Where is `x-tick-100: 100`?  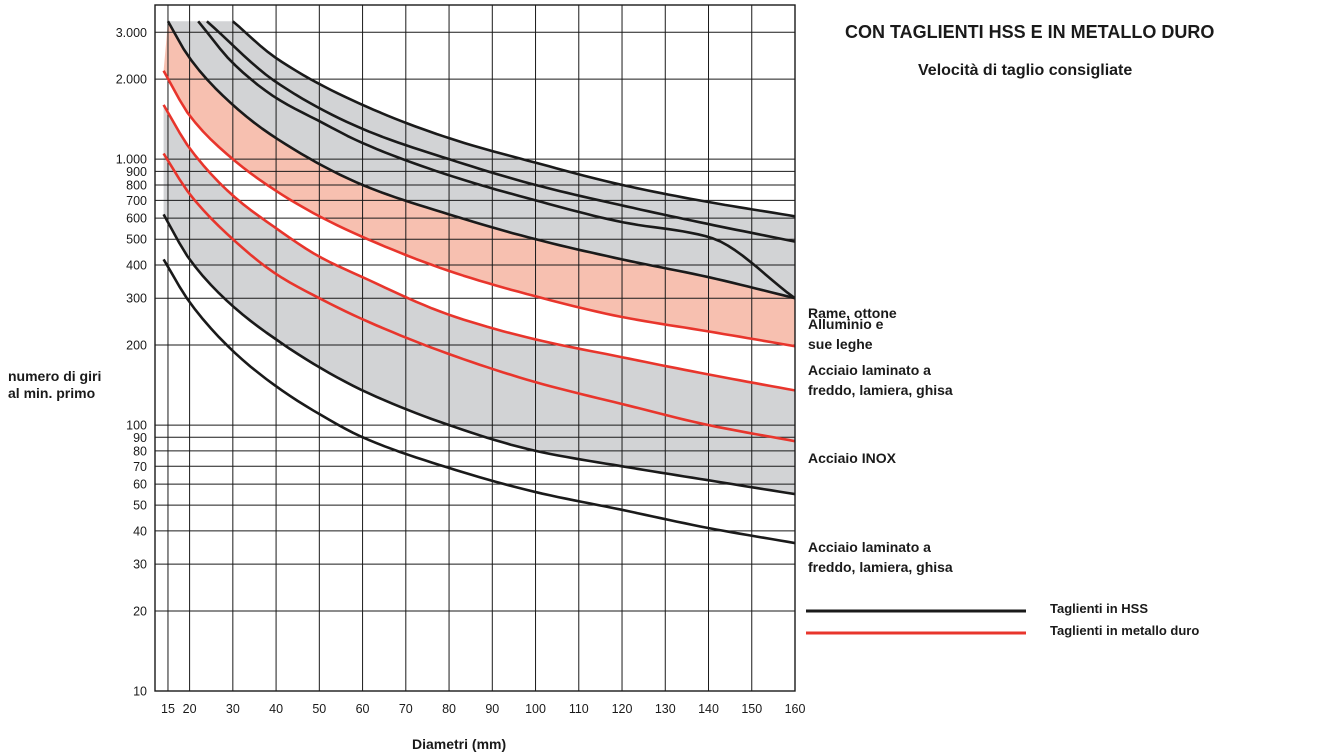 x-tick-100: 100 is located at coordinates (535, 709).